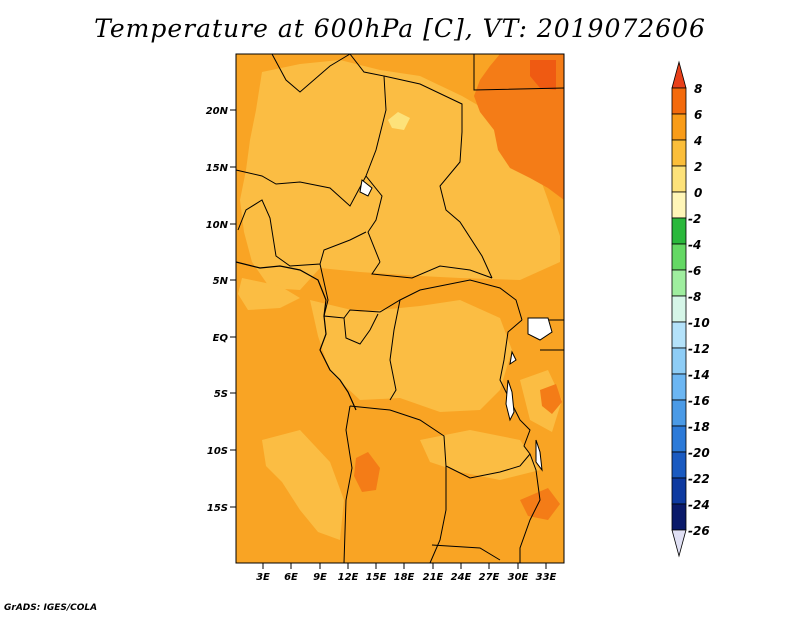 The image size is (800, 618). Describe the element at coordinates (489, 577) in the screenshot. I see `lon-label: 27E` at that location.